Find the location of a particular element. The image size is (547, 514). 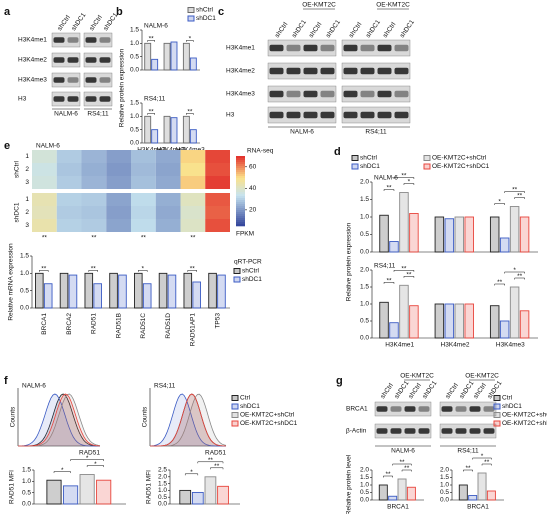

y-tick-label: 2.0 is located at coordinates (162, 477).